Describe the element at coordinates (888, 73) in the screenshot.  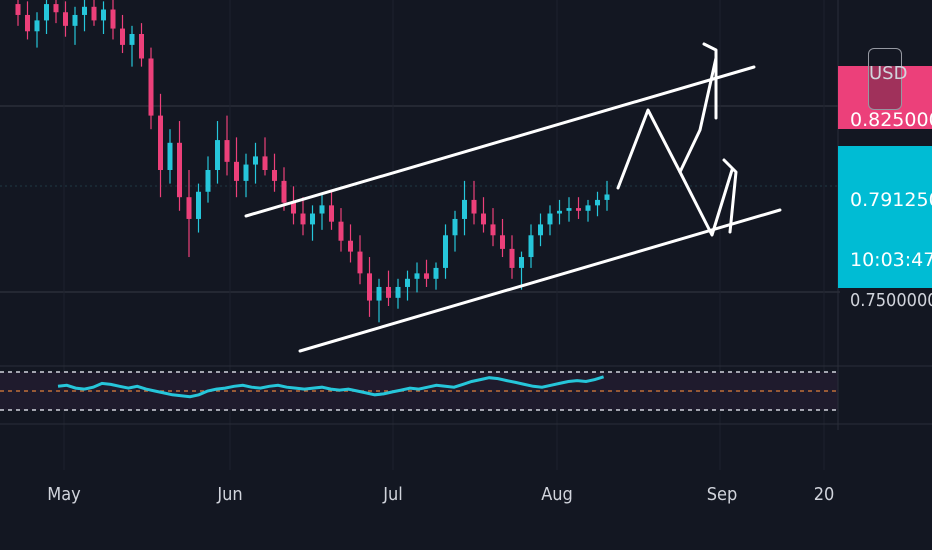
I see `currency-label: USD` at that location.